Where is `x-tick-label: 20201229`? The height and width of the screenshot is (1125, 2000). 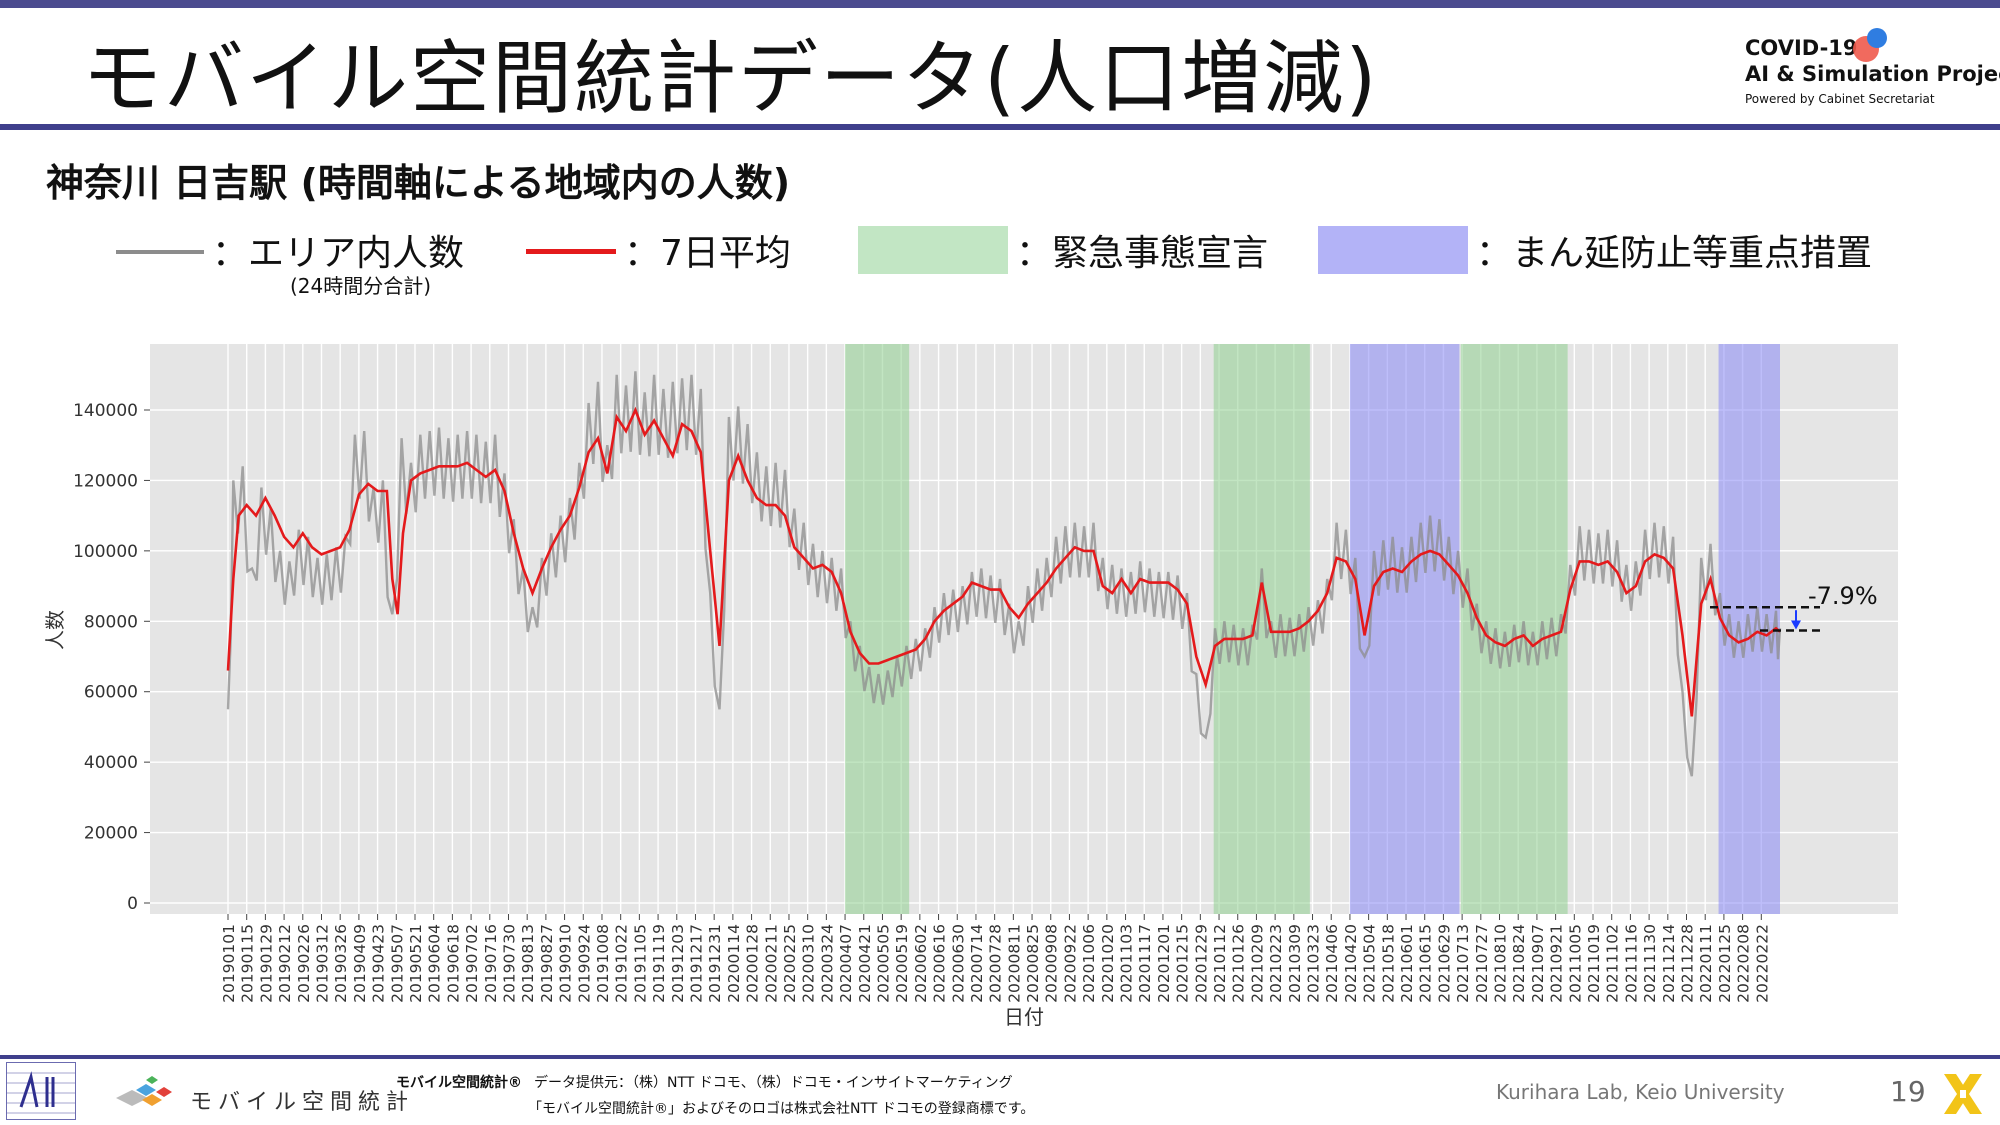 x-tick-label: 20201229 is located at coordinates (1201, 963).